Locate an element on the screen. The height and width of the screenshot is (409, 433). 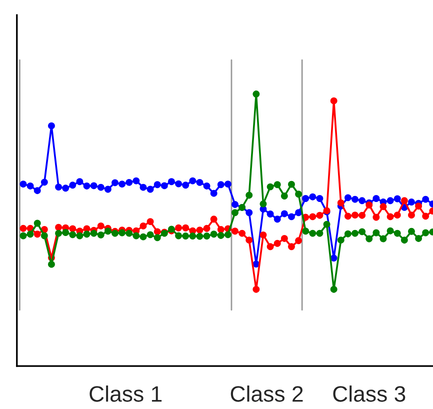
text: Class 1 is located at coordinates (126, 394).